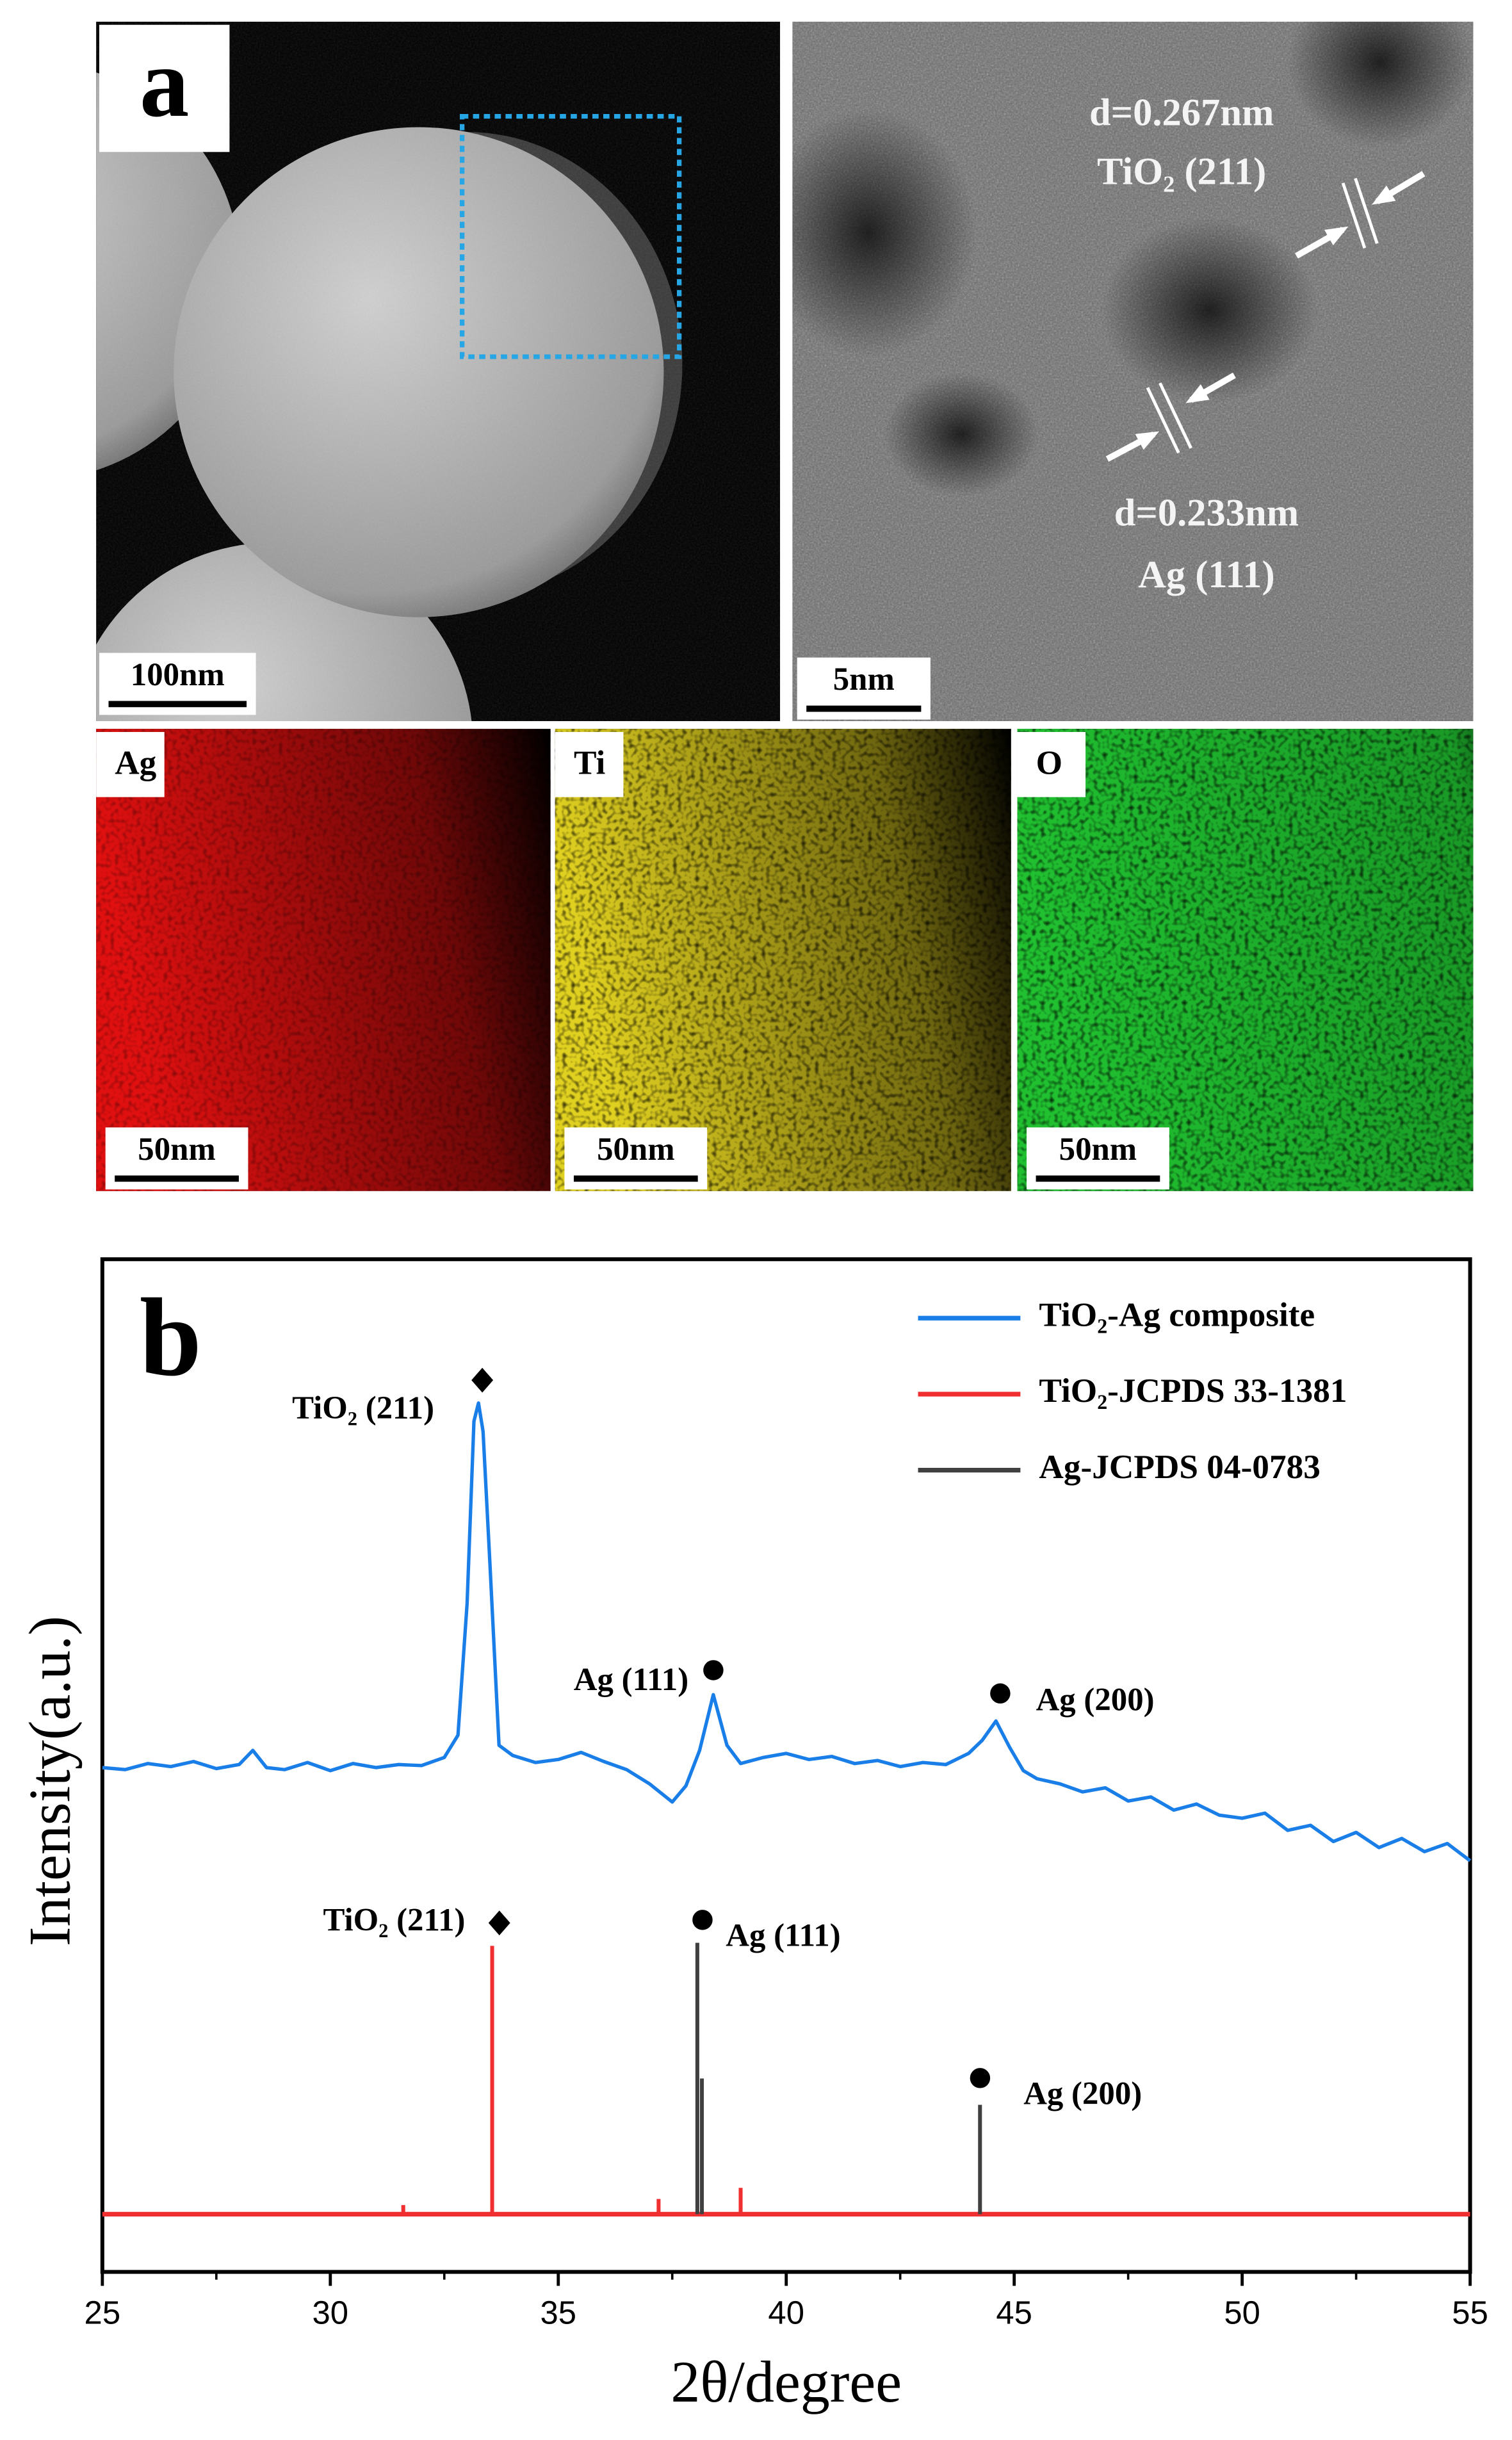 The height and width of the screenshot is (2440, 1512). I want to click on element-label: Ag, so click(135, 762).